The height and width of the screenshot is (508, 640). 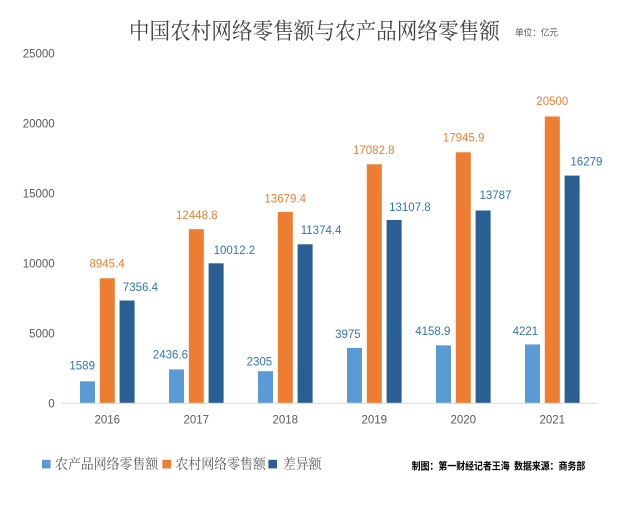 What do you see at coordinates (374, 151) in the screenshot?
I see `svg-text: 17082.8` at bounding box center [374, 151].